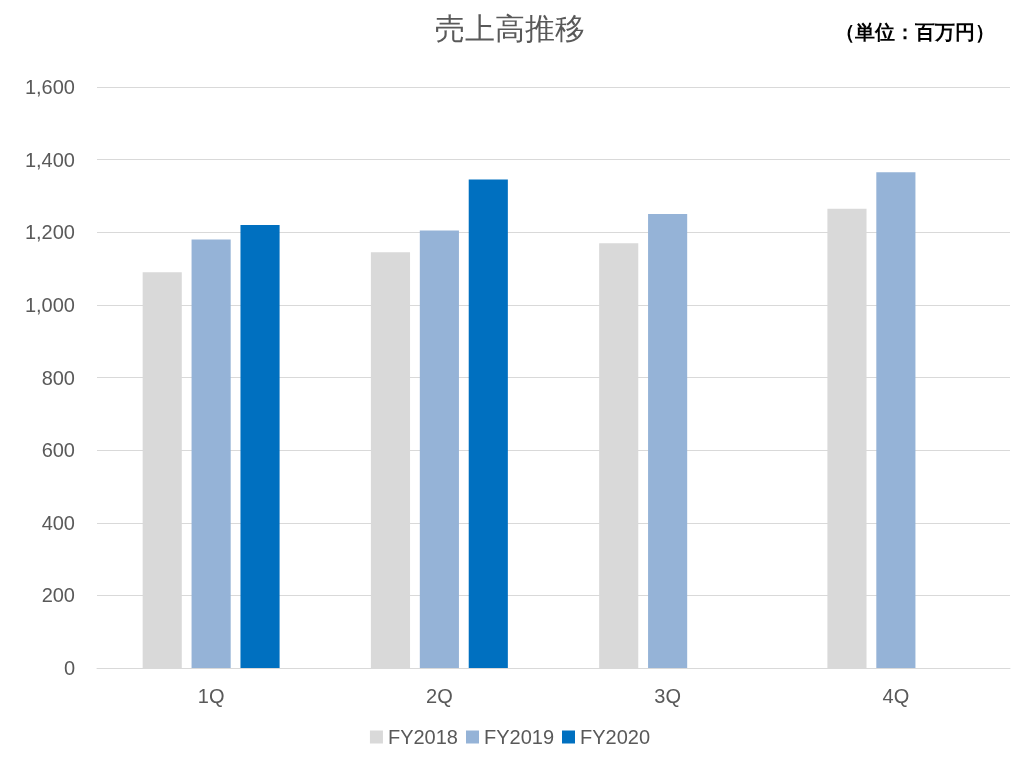 The width and height of the screenshot is (1020, 762). What do you see at coordinates (49, 87) in the screenshot?
I see `y-tick-label: 1,600` at bounding box center [49, 87].